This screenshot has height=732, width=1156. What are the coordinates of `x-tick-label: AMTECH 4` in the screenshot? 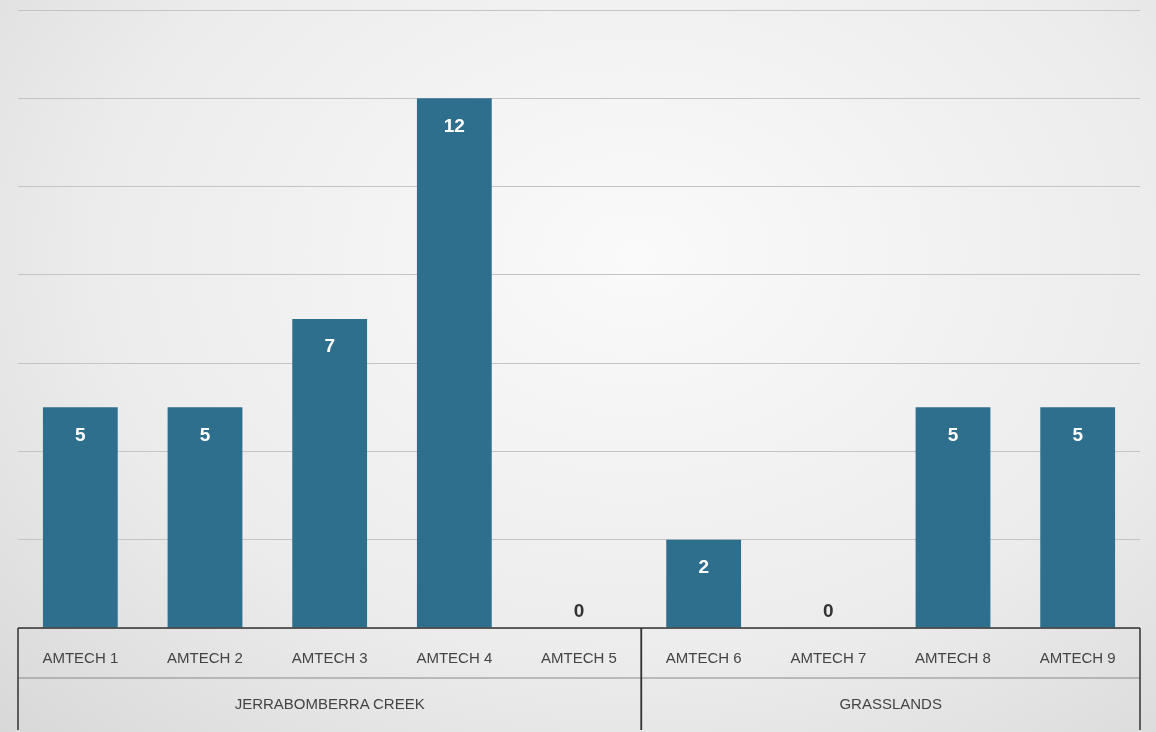 It's located at (454, 658).